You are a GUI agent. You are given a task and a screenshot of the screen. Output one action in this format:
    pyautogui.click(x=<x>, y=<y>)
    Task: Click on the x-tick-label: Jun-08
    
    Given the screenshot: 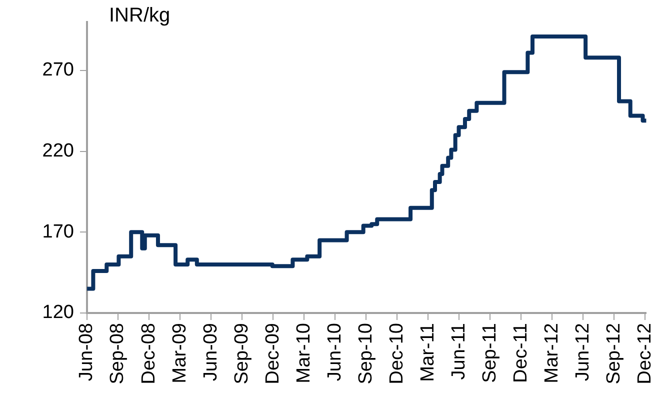 What is the action you would take?
    pyautogui.click(x=87, y=352)
    